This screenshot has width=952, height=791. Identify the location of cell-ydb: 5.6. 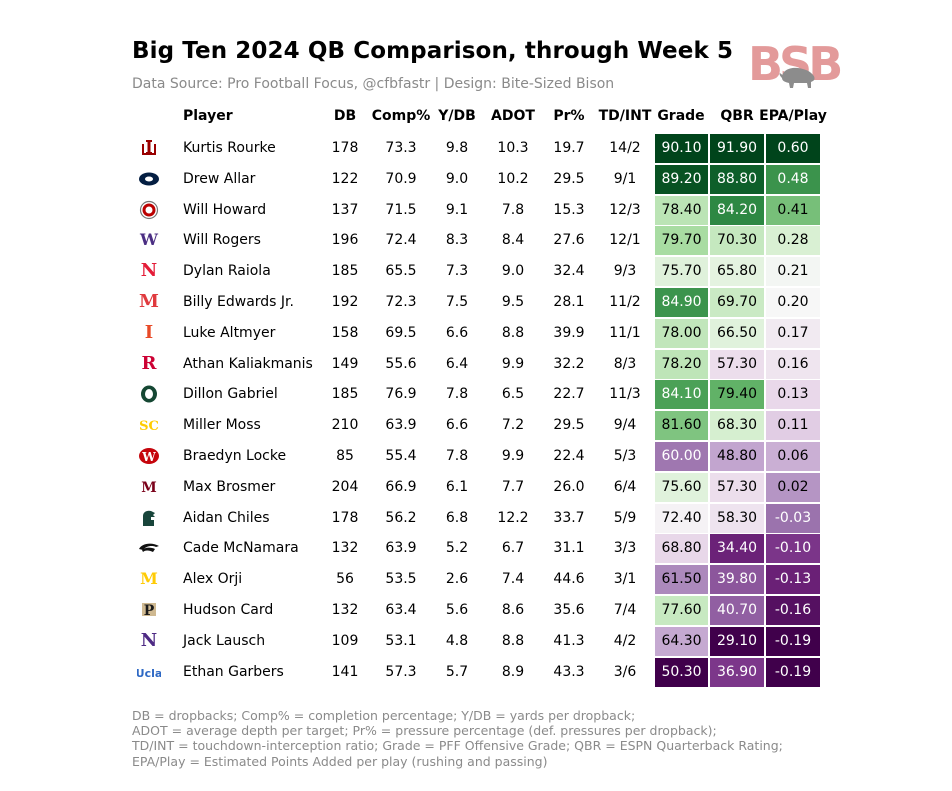
(457, 610).